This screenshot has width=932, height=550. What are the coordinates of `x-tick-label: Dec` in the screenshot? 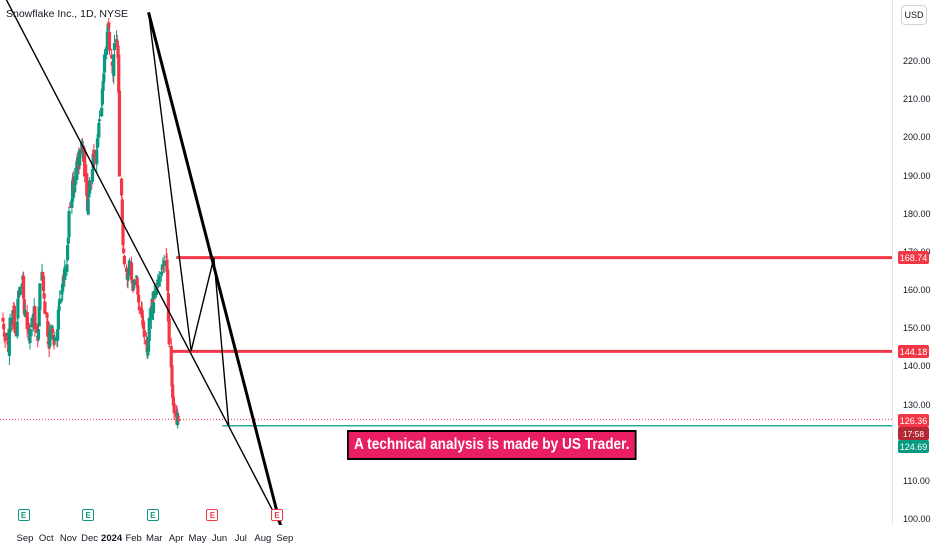 It's located at (90, 538).